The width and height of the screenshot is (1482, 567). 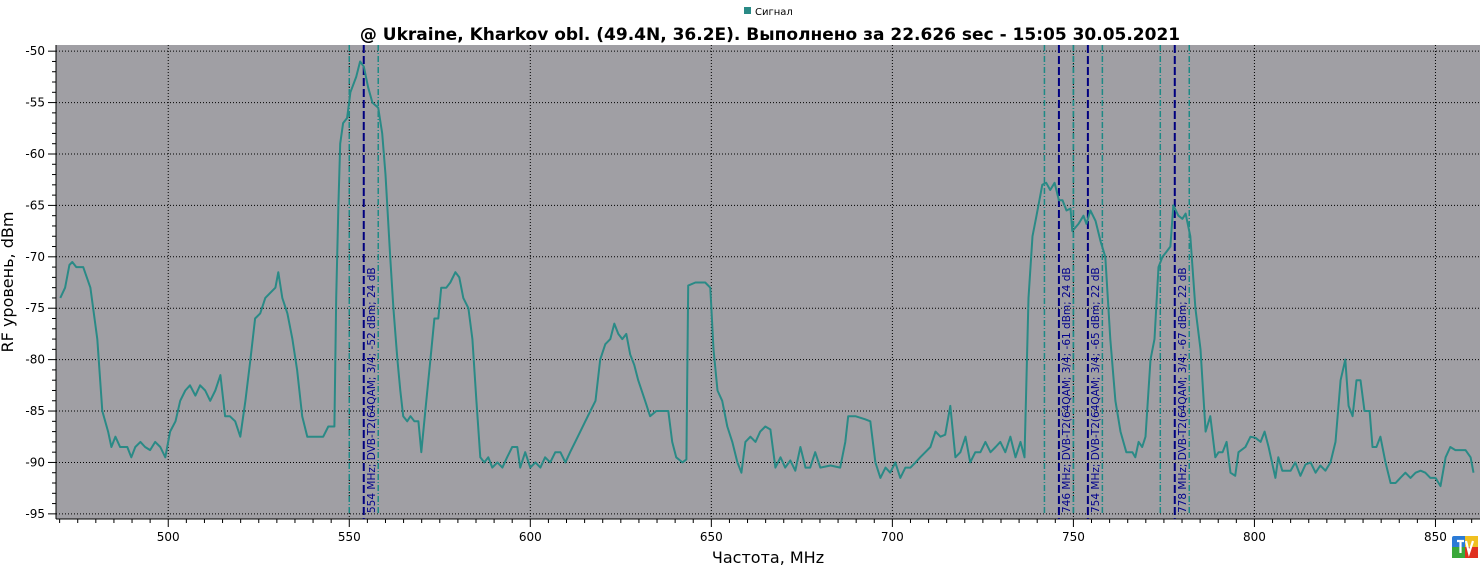 What do you see at coordinates (35, 205) in the screenshot?
I see `y-tick-label: -65` at bounding box center [35, 205].